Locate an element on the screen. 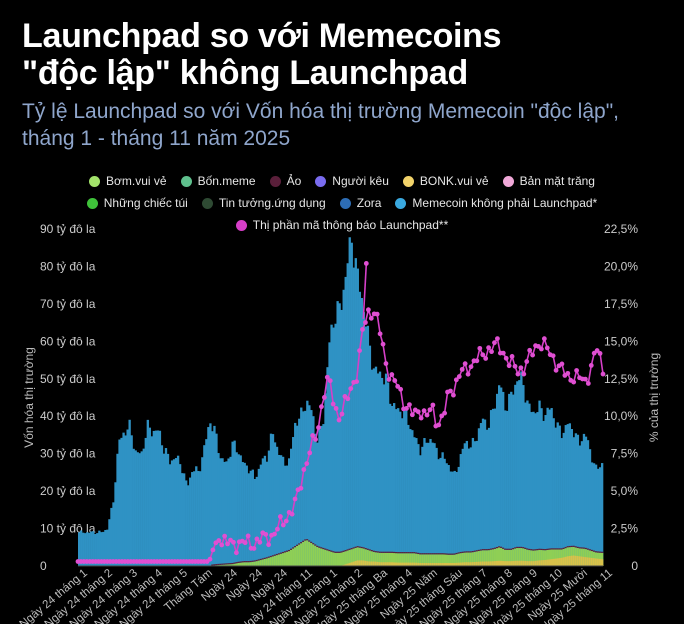  legend-item: BONK.vui vẻ is located at coordinates (445, 181).